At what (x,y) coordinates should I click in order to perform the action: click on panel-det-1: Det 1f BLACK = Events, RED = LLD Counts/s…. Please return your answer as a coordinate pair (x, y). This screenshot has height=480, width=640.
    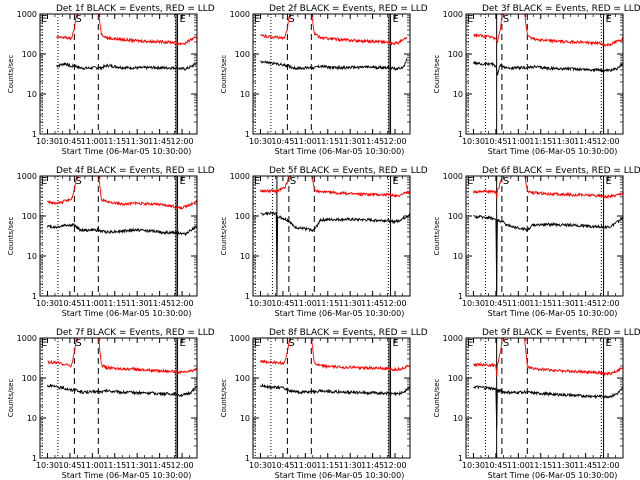
    Looking at the image, I should click on (111, 80).